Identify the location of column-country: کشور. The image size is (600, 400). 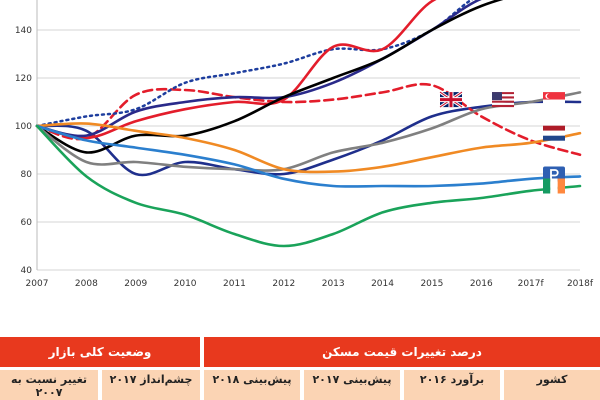
(552, 385).